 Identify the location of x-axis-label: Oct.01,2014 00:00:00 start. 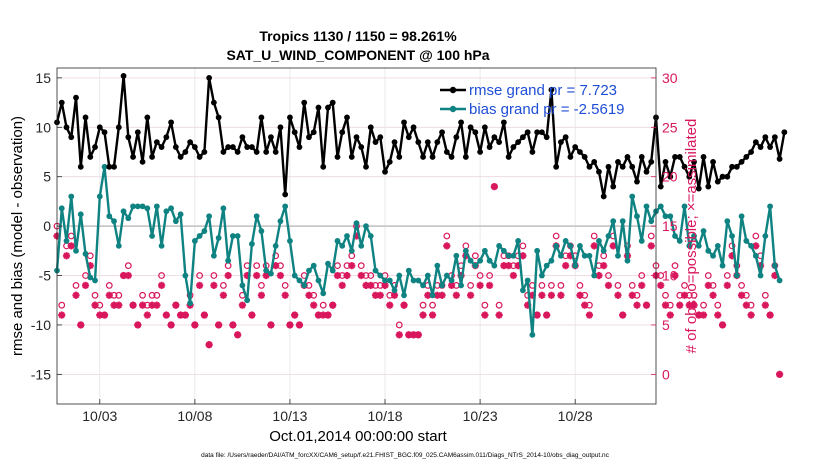
(358, 436).